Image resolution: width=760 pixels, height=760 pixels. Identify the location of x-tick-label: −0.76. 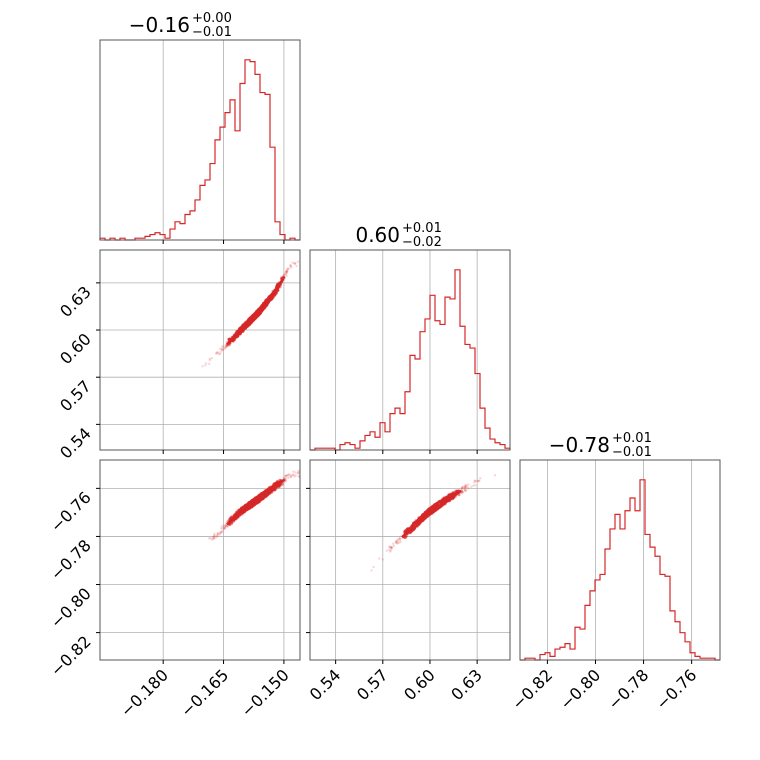
(676, 689).